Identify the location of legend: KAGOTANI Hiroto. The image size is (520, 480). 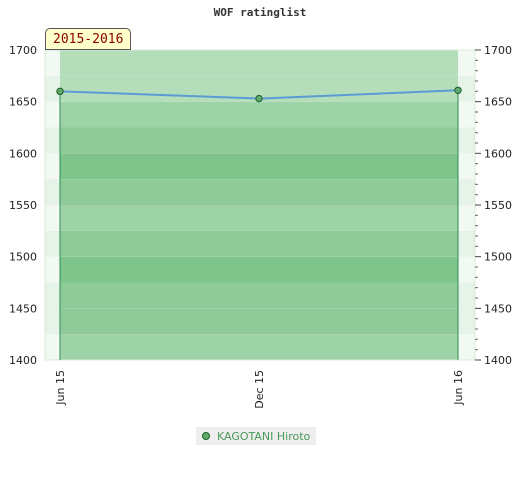
(256, 436).